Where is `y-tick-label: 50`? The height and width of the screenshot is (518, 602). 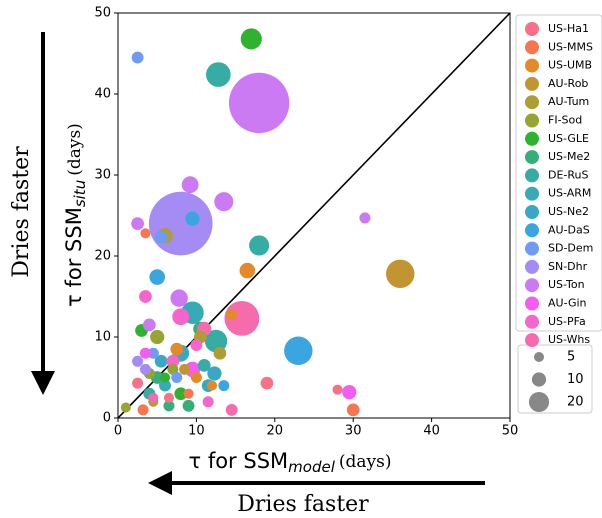 y-tick-label: 50 is located at coordinates (102, 13).